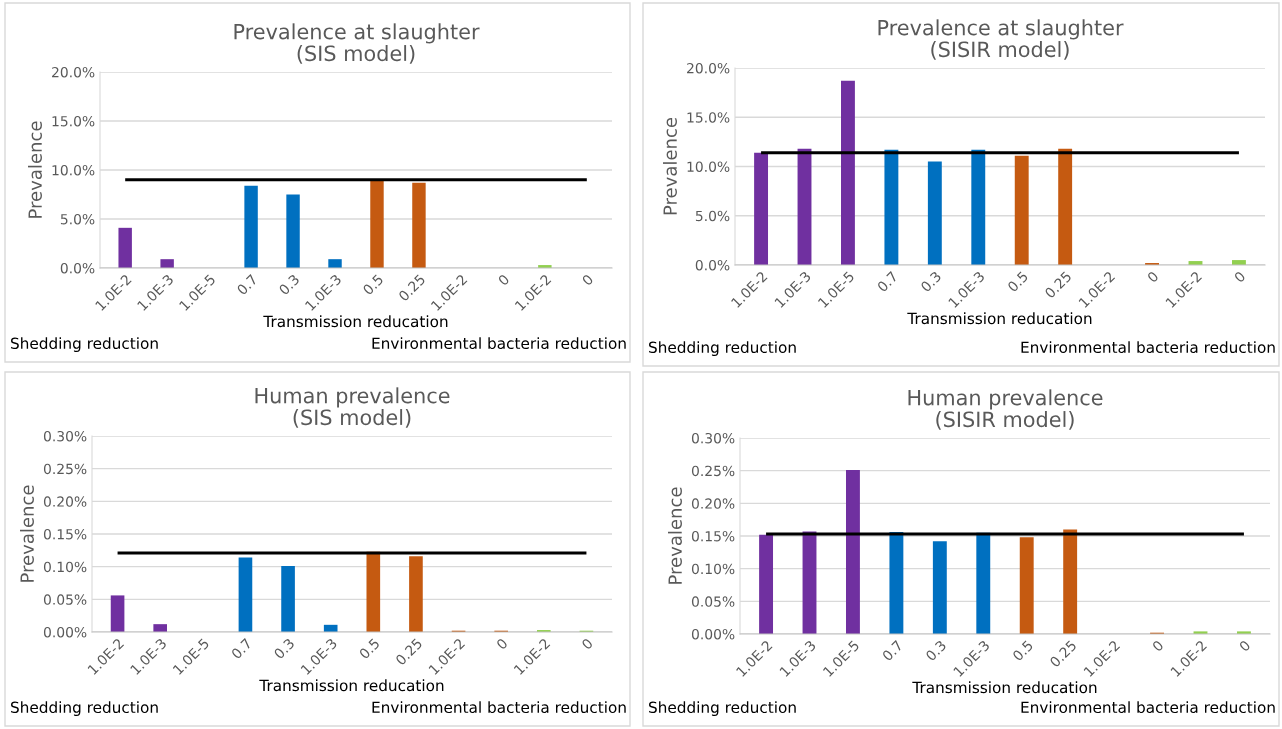 The height and width of the screenshot is (729, 1282). Describe the element at coordinates (1005, 409) in the screenshot. I see `chart-title: Human prevalence (SISIR model)` at that location.